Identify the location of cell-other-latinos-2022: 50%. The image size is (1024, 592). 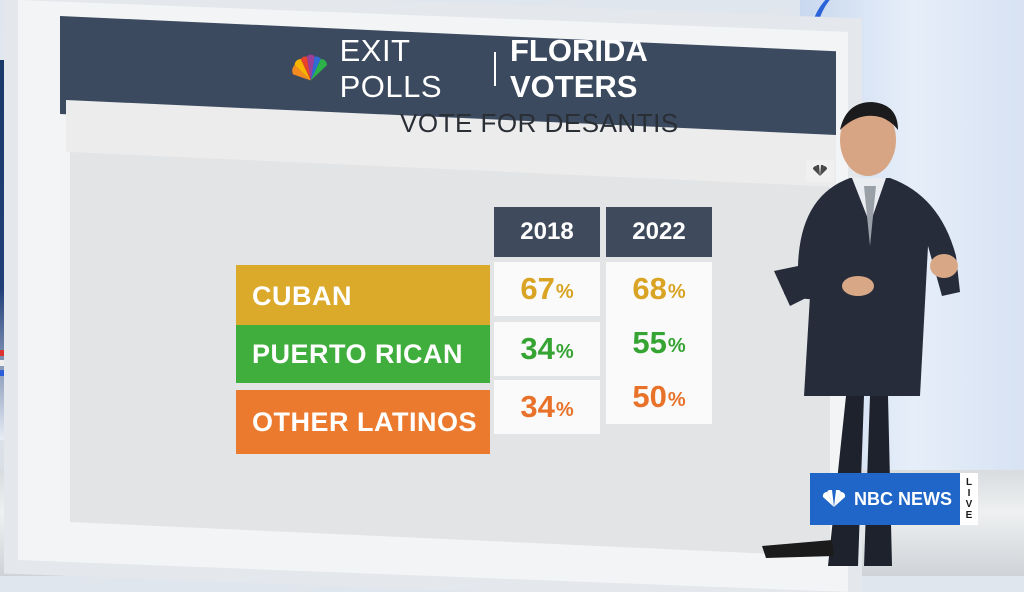
(659, 397).